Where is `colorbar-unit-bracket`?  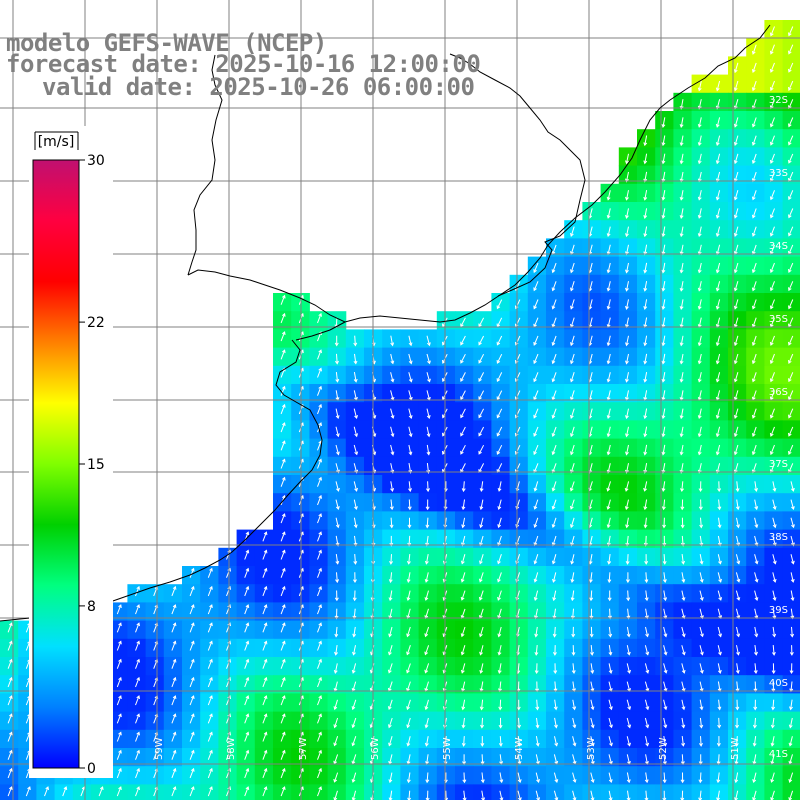
colorbar-unit-bracket is located at coordinates (56, 140).